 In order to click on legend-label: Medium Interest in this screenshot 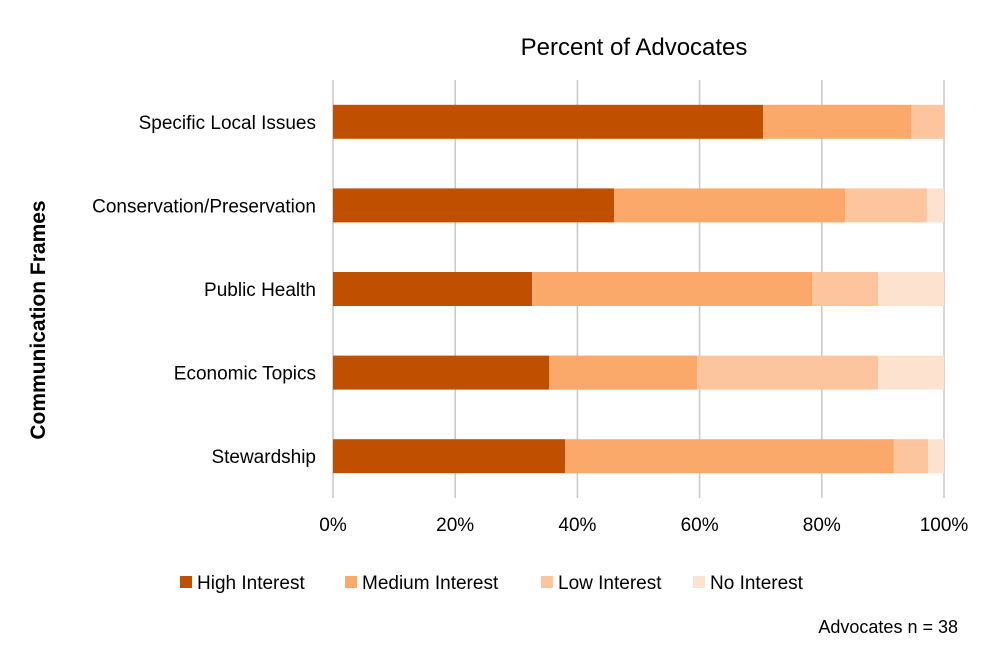, I will do `click(430, 583)`.